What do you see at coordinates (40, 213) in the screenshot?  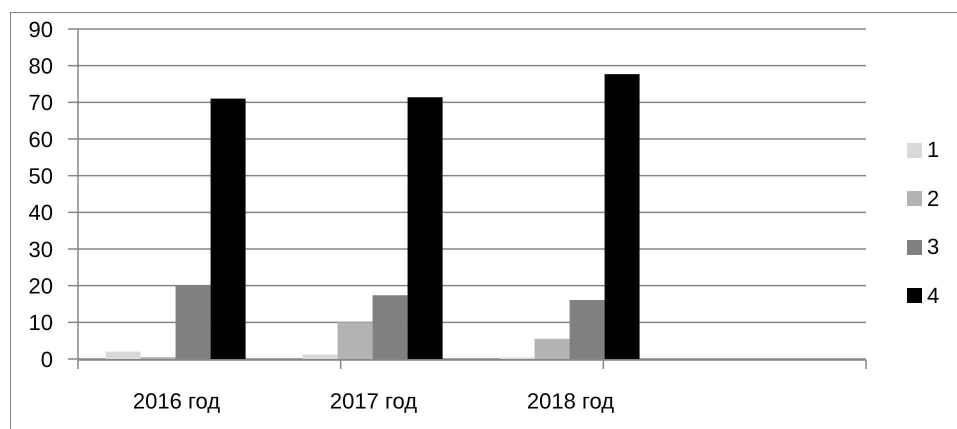 I see `y-tick-label: 40` at bounding box center [40, 213].